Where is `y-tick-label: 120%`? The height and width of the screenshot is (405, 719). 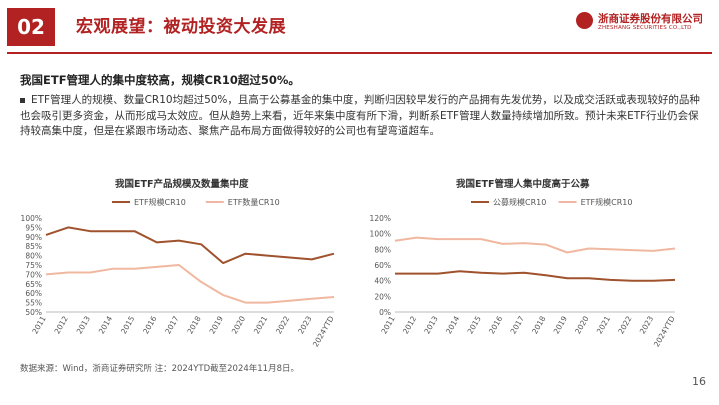 y-tick-label: 120% is located at coordinates (380, 218).